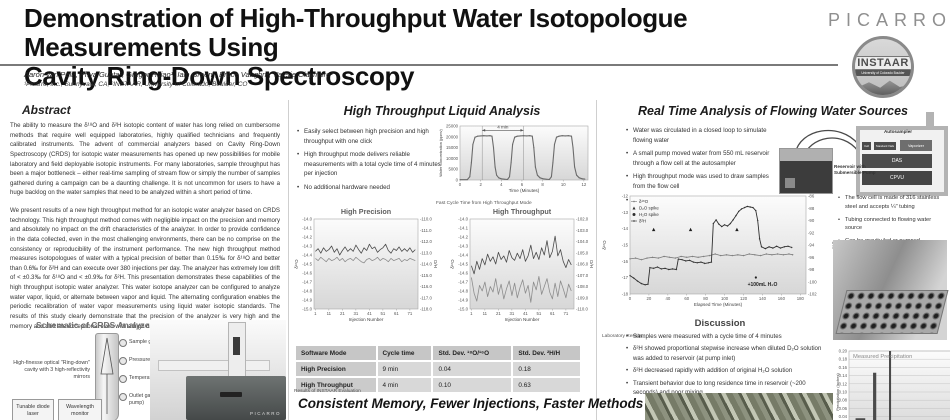  What do you see at coordinates (843, 351) in the screenshot?
I see `svg-text: 0.20` at bounding box center [843, 351].